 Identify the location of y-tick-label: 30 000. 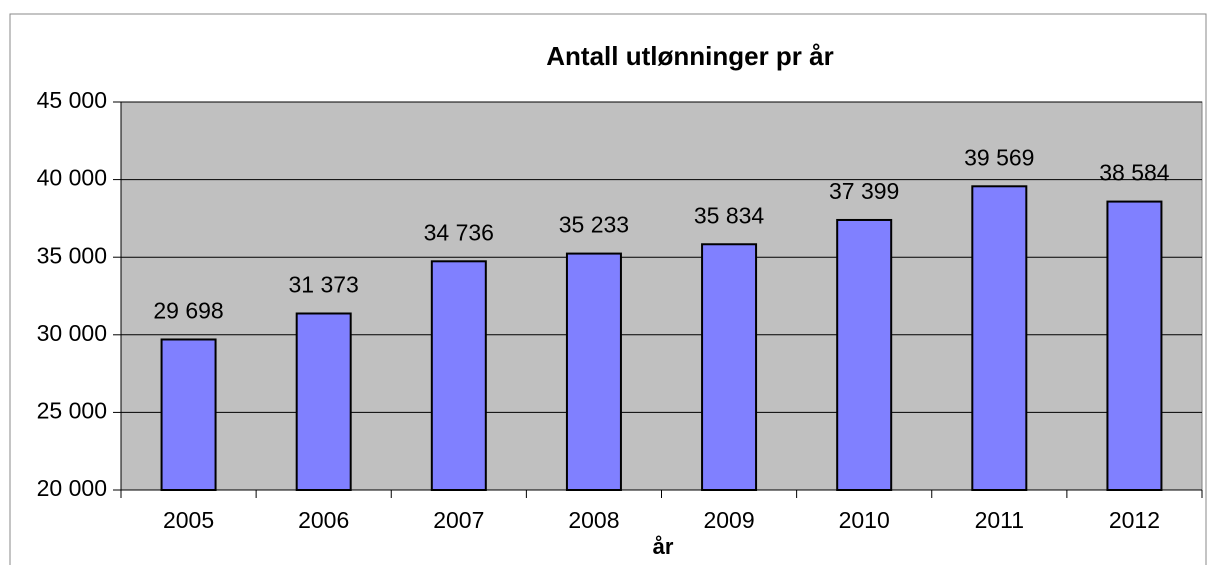
(72, 333).